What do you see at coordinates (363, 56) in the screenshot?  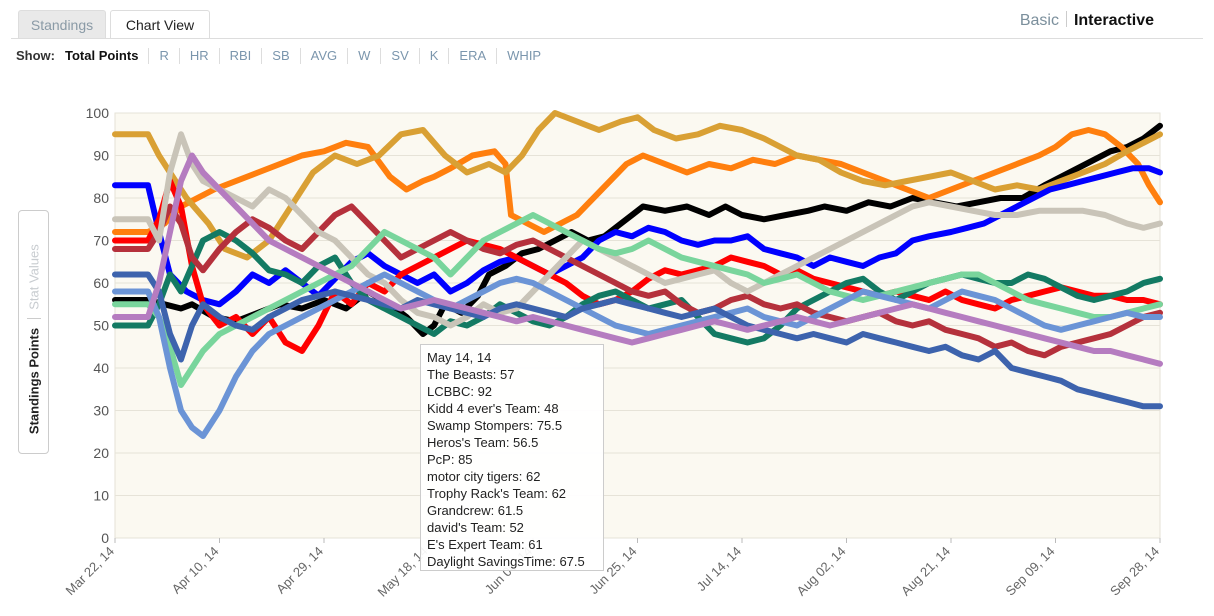 I see `show-option-w: W` at bounding box center [363, 56].